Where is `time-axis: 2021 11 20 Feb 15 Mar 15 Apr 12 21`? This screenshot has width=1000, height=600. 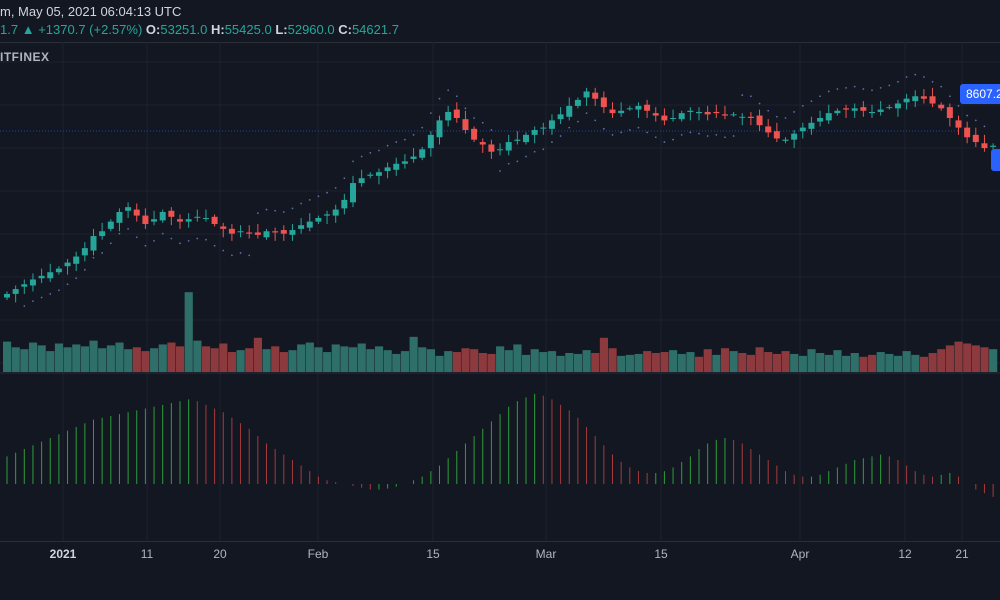 time-axis: 2021 11 20 Feb 15 Mar 15 Apr 12 21 is located at coordinates (500, 552).